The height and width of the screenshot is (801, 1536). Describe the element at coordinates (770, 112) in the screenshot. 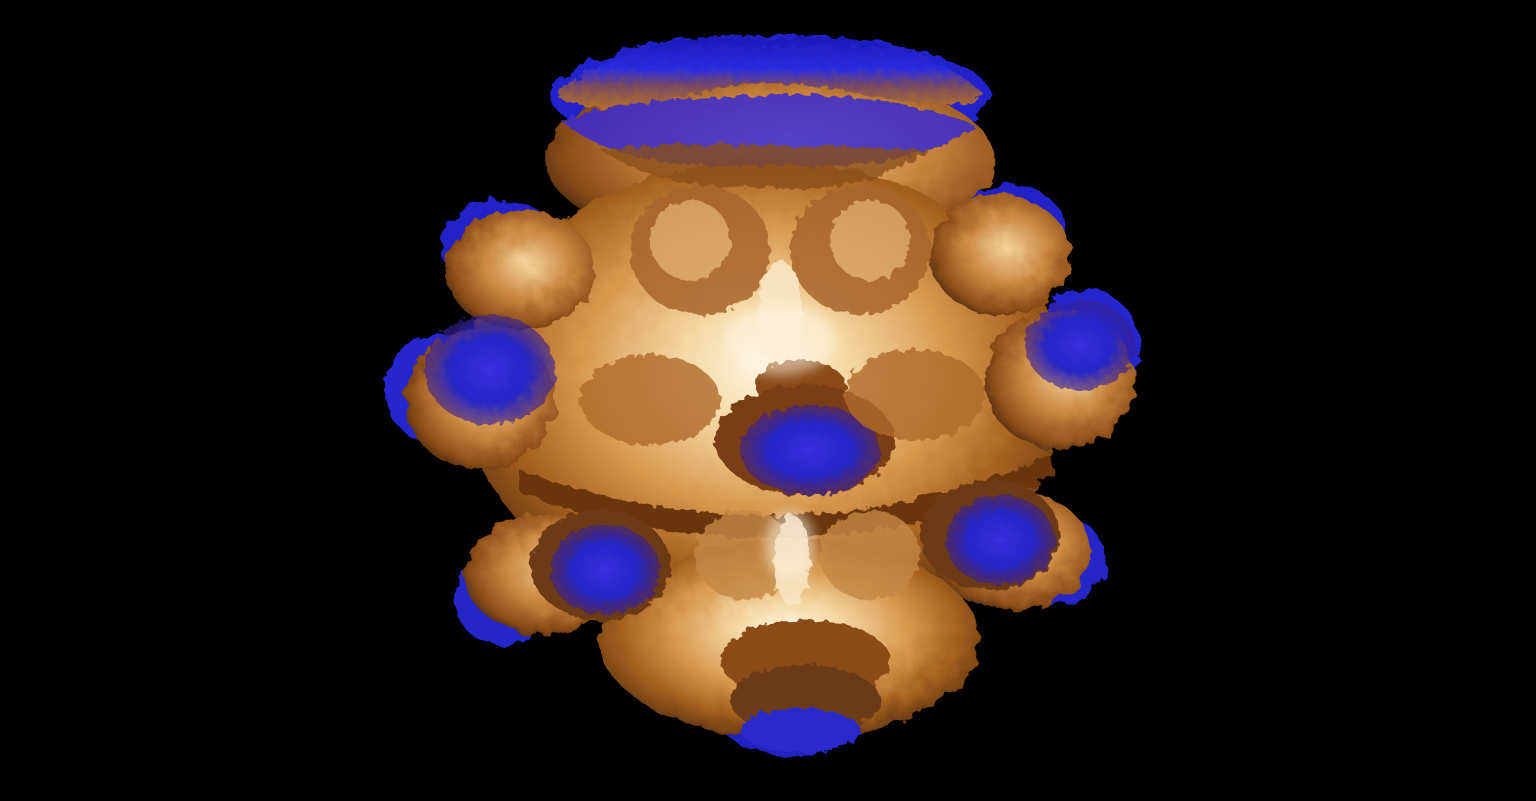

I see `fractal-top-cap` at that location.